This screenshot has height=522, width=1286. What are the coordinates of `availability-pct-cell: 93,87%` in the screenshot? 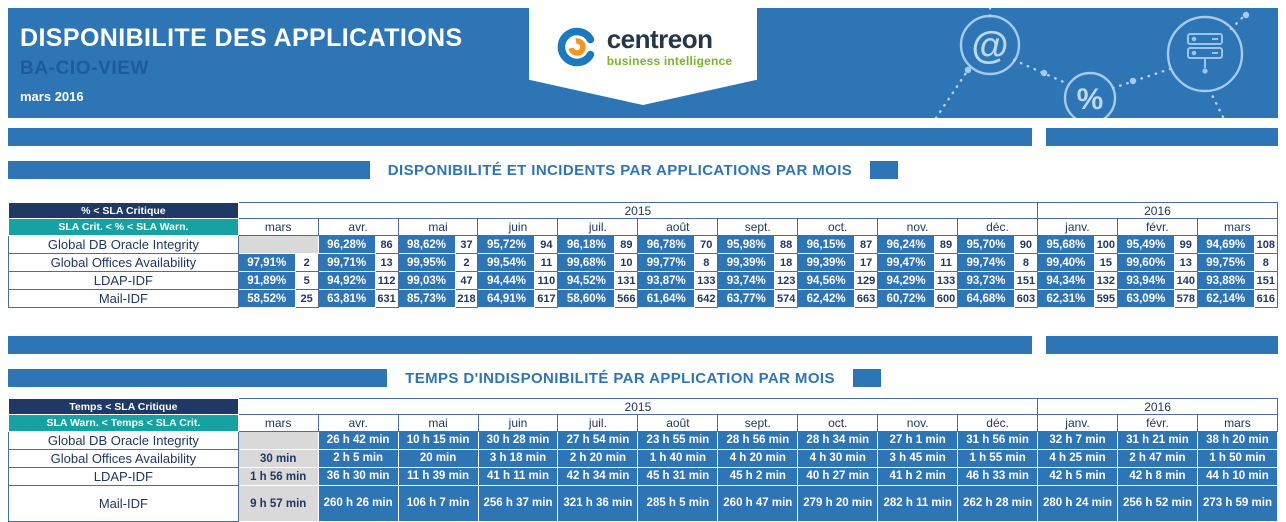 It's located at (666, 280).